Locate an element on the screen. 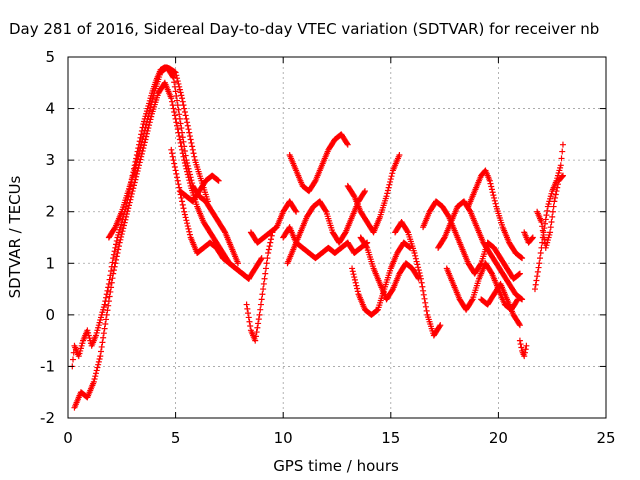  y-tick-label: 4 is located at coordinates (50, 109).